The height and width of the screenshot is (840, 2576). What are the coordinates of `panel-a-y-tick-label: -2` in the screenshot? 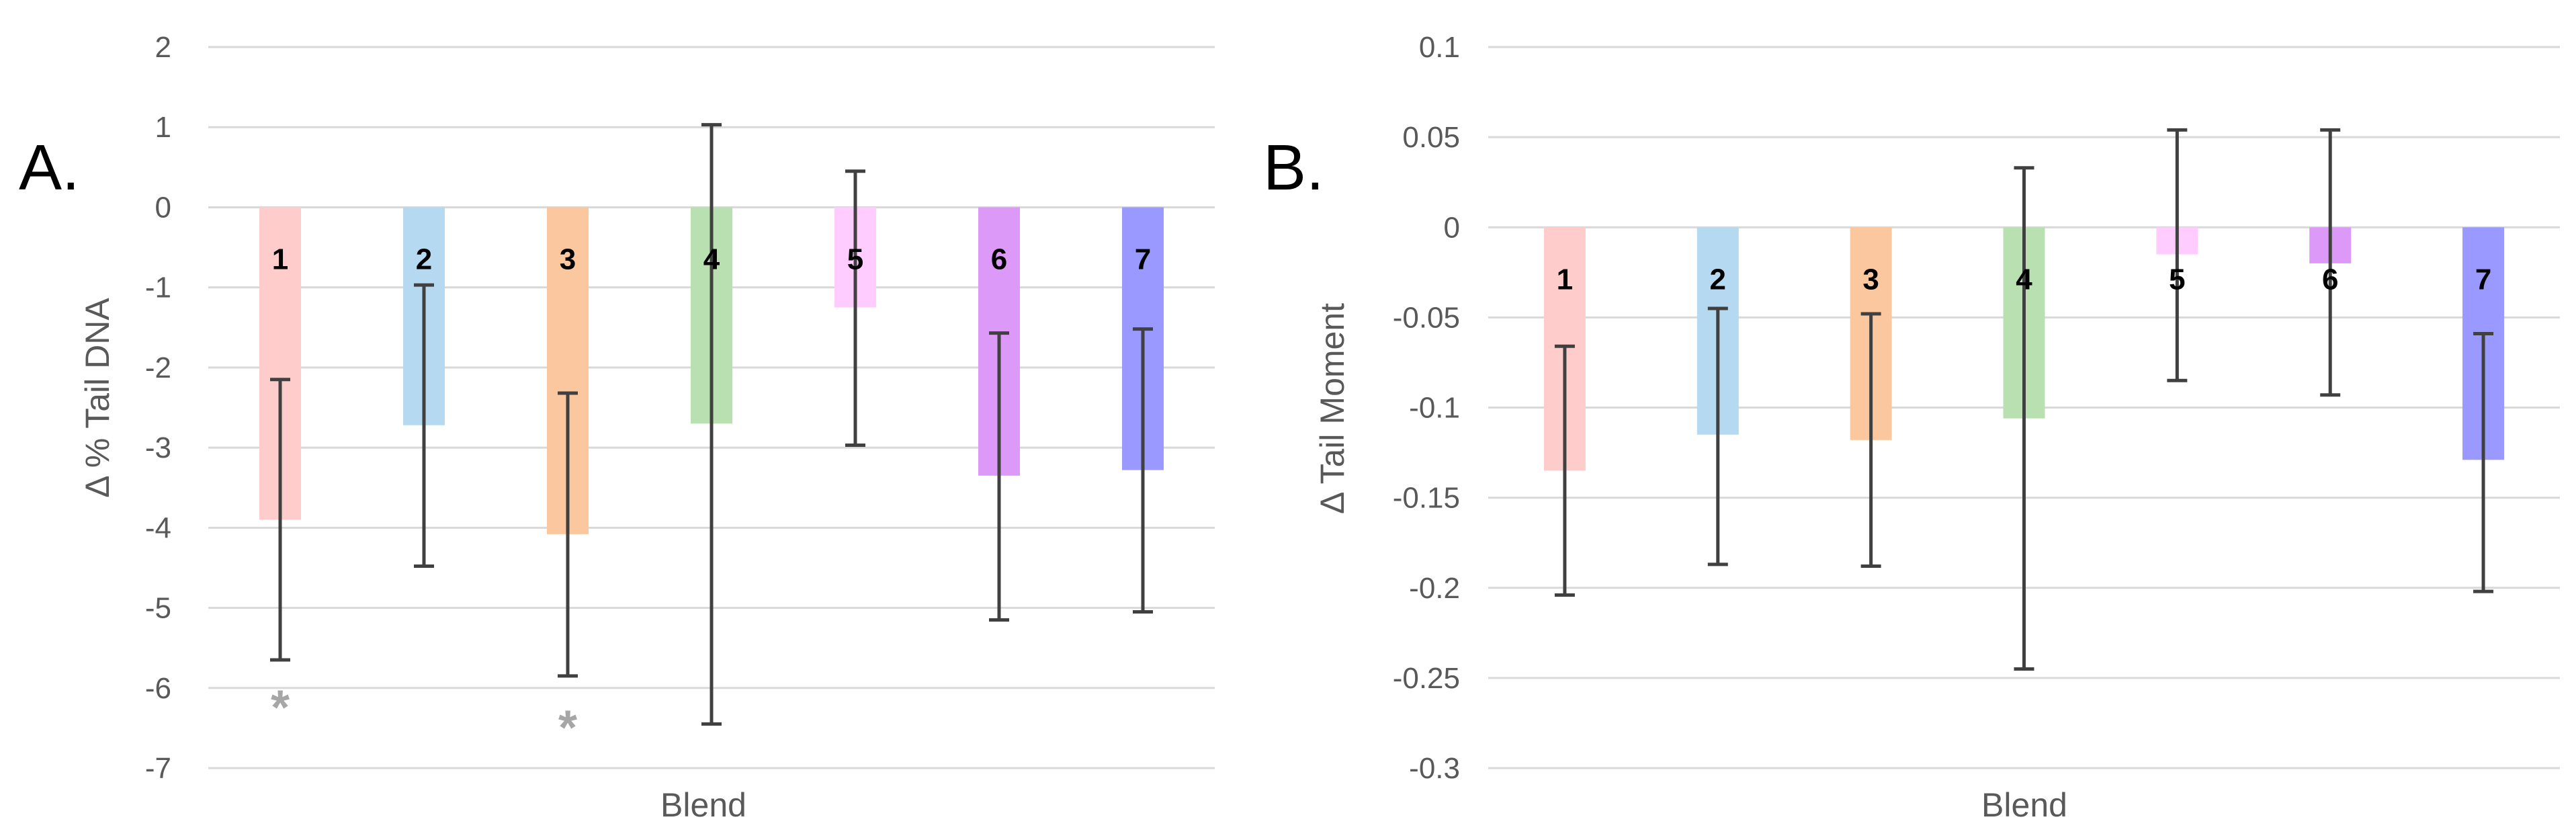 It's located at (158, 367).